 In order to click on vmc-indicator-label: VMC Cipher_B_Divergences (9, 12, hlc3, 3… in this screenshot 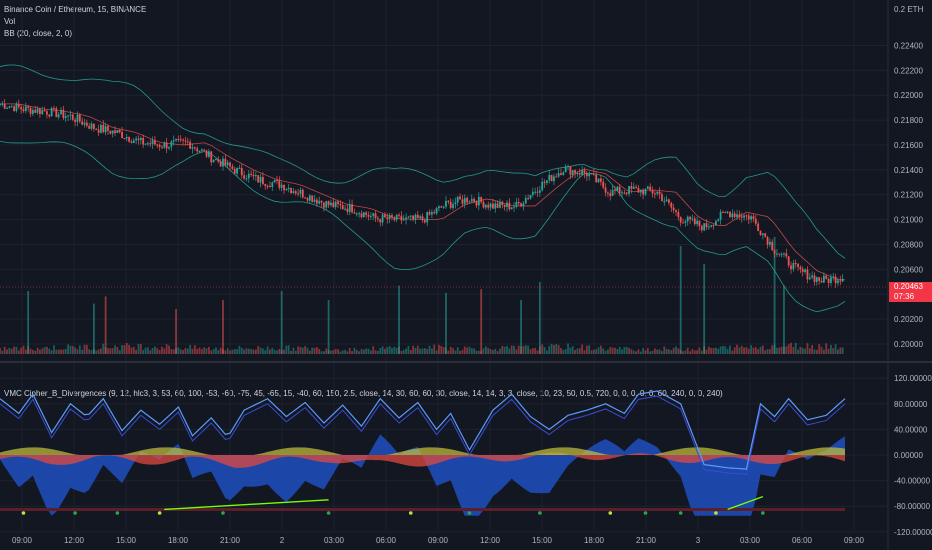, I will do `click(363, 393)`.